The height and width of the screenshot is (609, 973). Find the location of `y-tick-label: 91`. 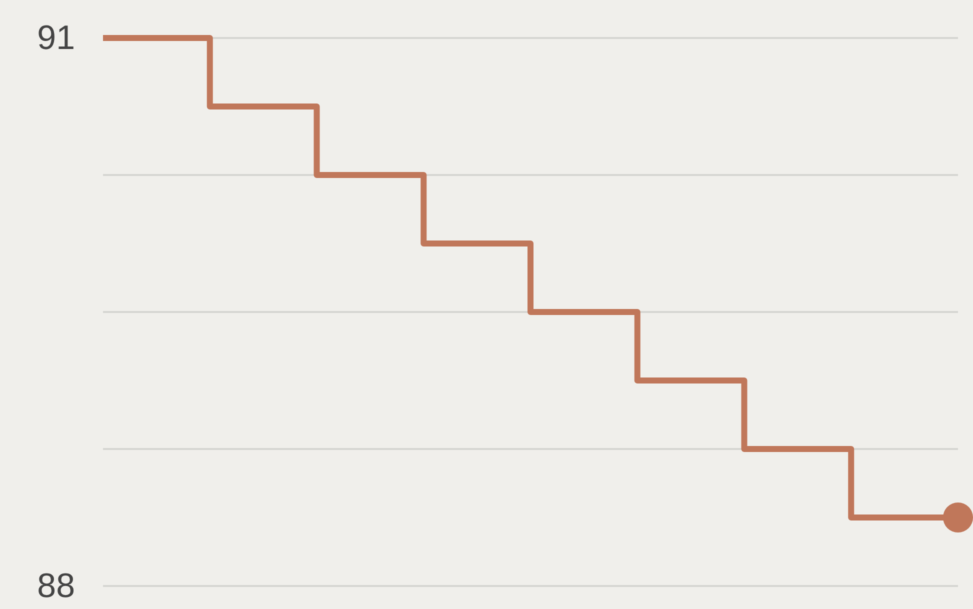

y-tick-label: 91 is located at coordinates (56, 37).